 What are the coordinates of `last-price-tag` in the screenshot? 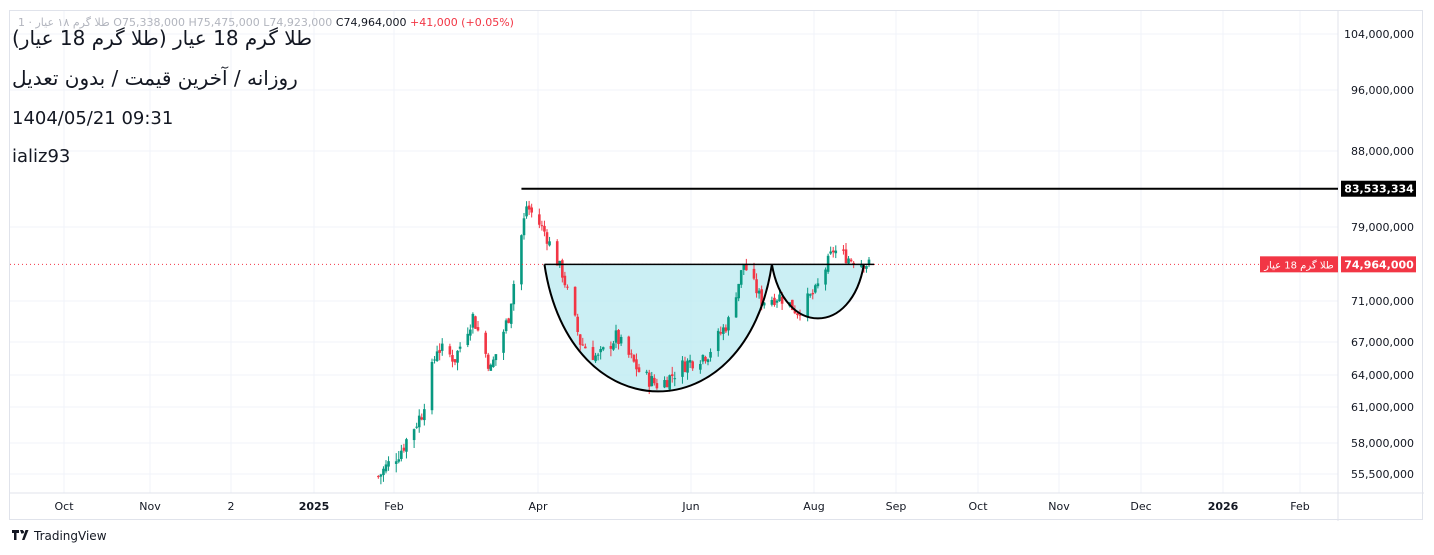 It's located at (1378, 264).